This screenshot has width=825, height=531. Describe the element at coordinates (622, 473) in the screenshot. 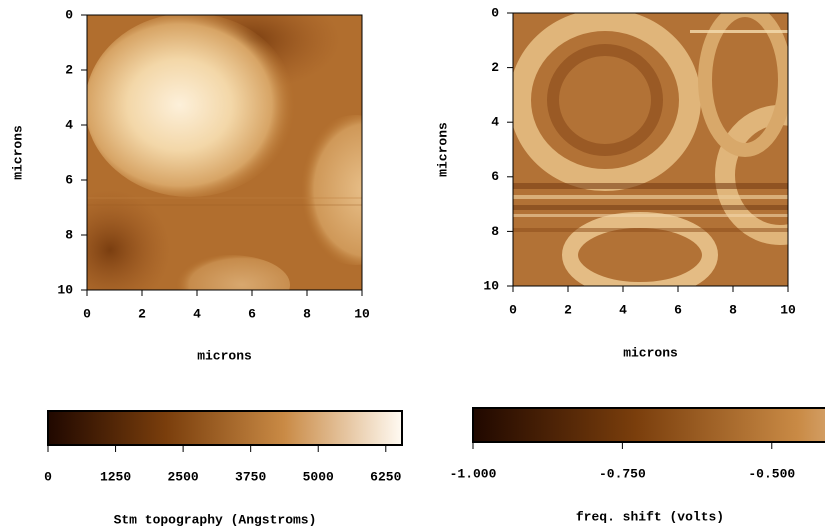

I see `colorbar-tick-label: -0.750` at that location.